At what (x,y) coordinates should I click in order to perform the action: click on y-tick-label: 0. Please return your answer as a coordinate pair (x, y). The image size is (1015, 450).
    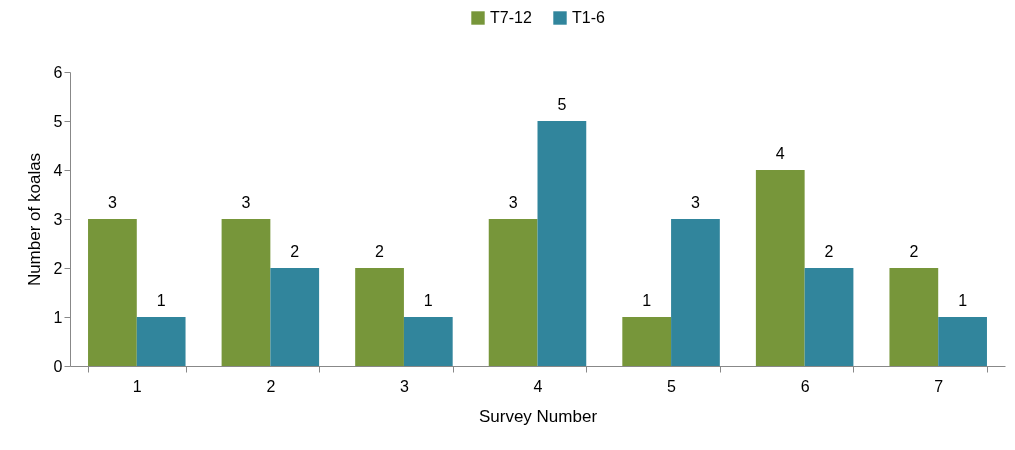
    Looking at the image, I should click on (58, 366).